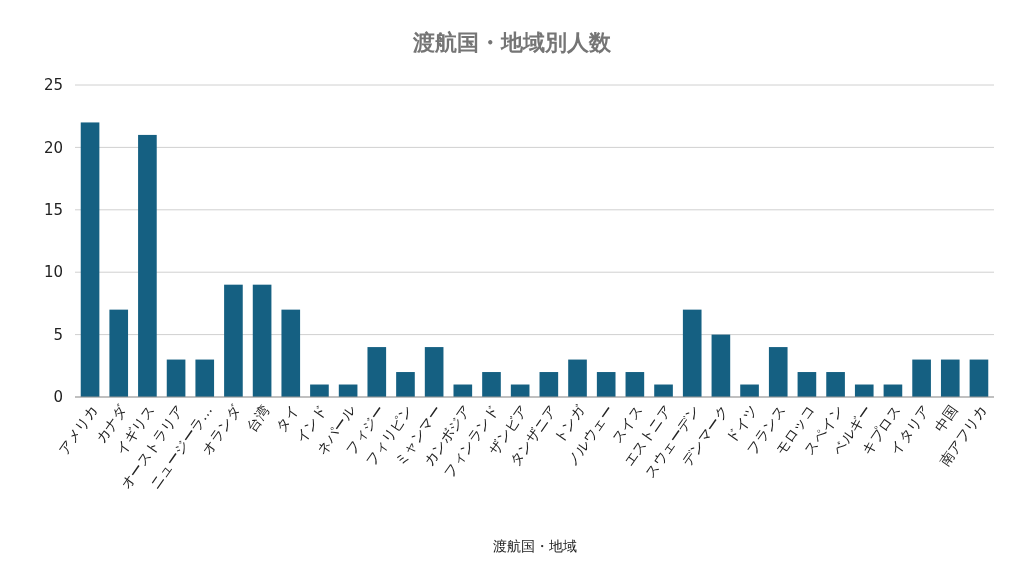 The width and height of the screenshot is (1024, 586). I want to click on y-tick-label: 15, so click(53, 210).